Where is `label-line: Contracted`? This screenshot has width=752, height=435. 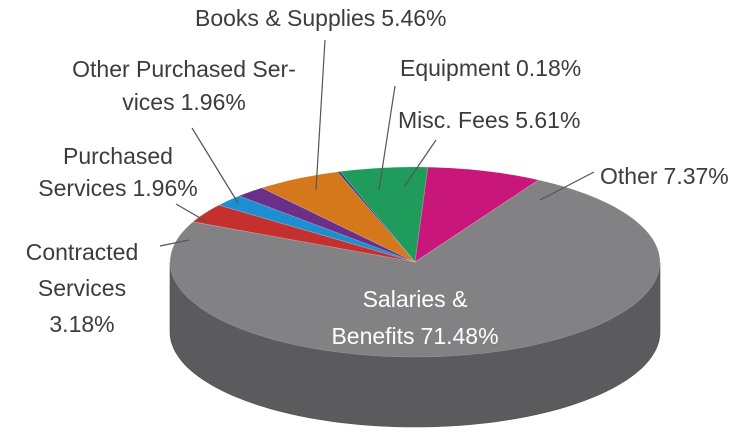
label-line: Contracted is located at coordinates (82, 252).